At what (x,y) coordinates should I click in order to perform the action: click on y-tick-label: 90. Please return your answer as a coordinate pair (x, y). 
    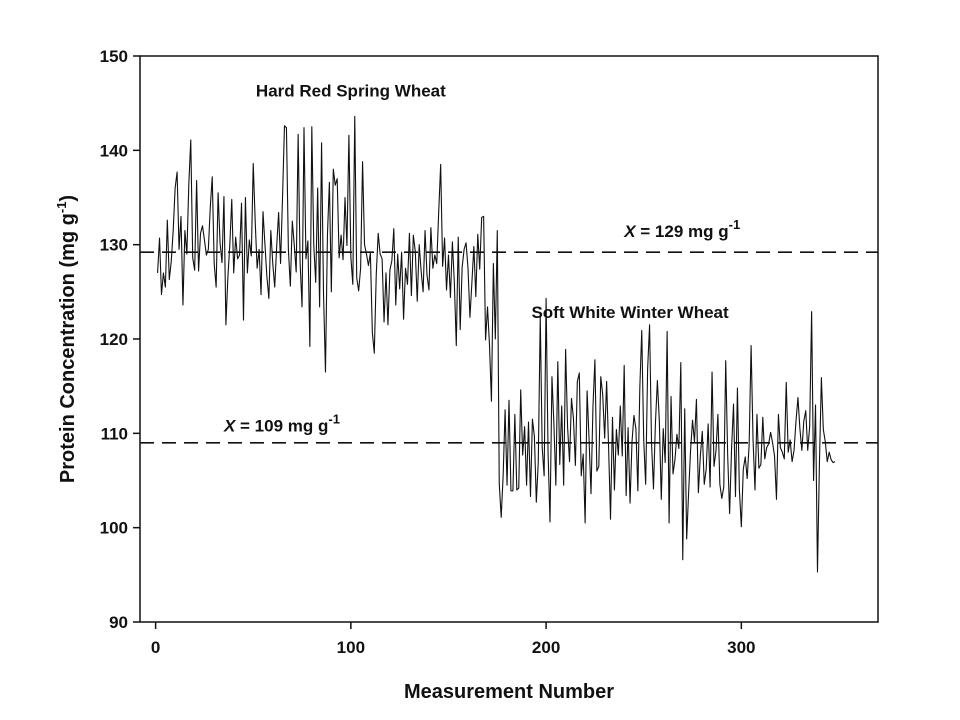
    Looking at the image, I should click on (118, 622).